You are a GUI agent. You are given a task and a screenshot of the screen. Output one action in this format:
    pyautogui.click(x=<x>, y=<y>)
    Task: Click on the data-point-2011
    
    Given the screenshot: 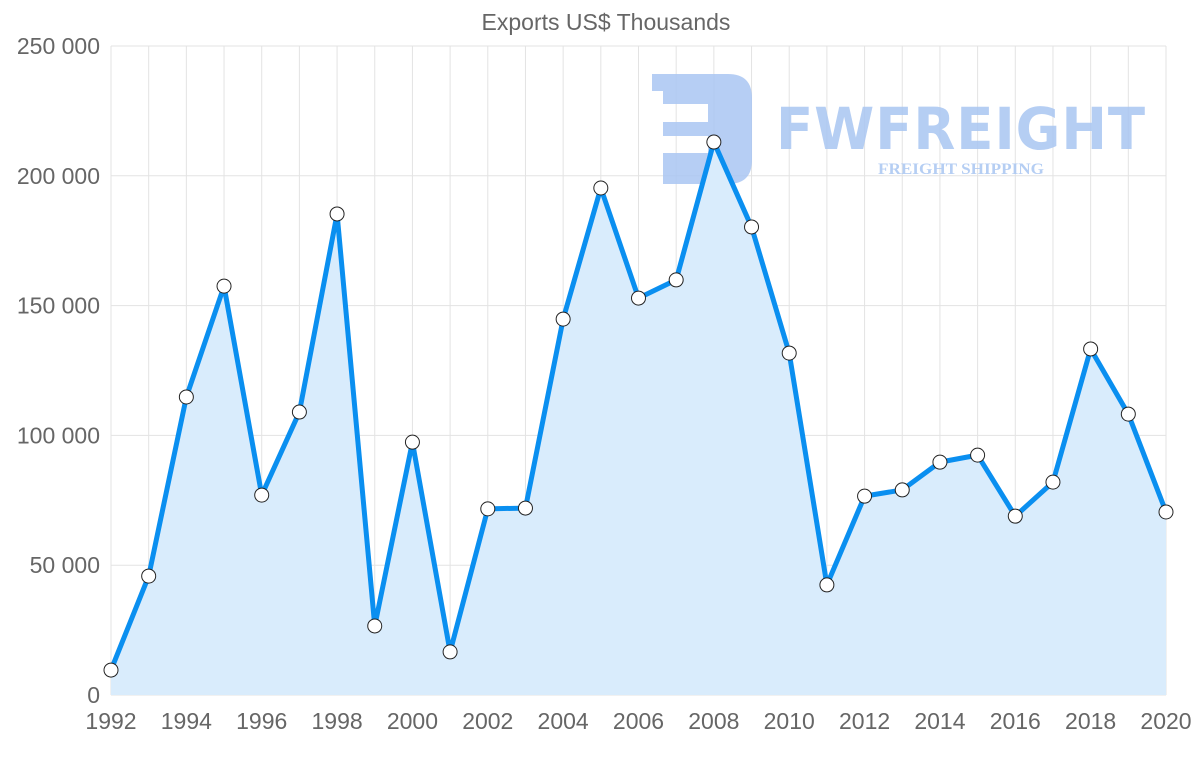 What is the action you would take?
    pyautogui.click(x=827, y=585)
    